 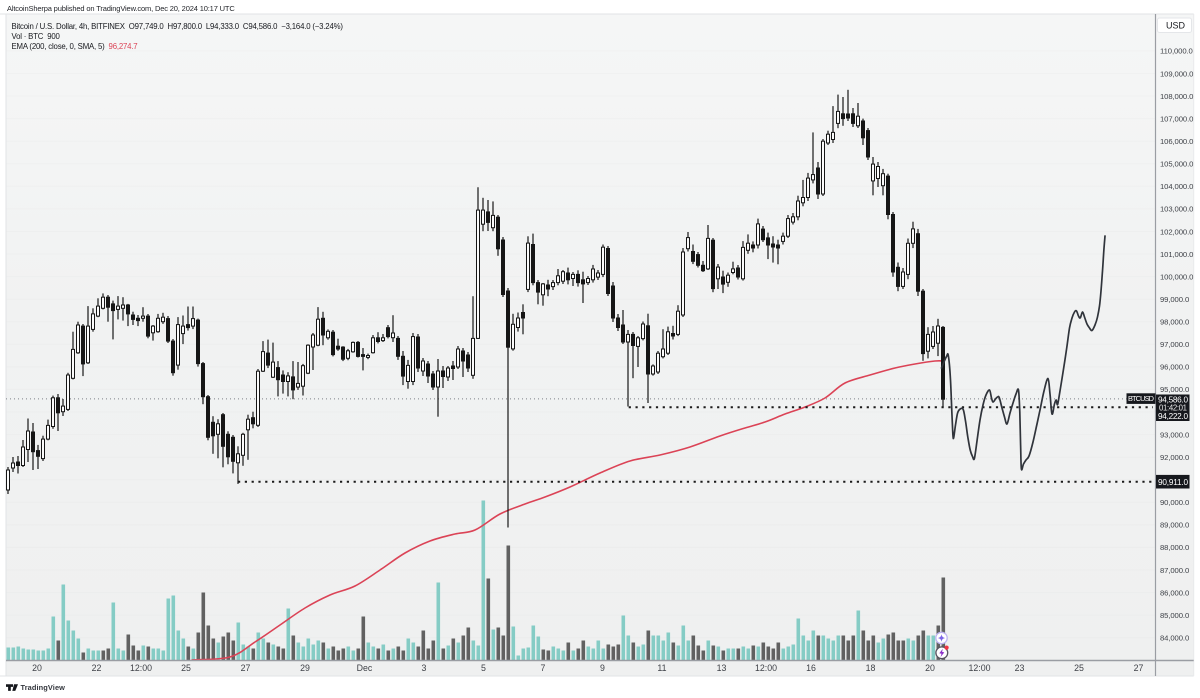 What do you see at coordinates (1176, 141) in the screenshot?
I see `svg-text: 106,000.0` at bounding box center [1176, 141].